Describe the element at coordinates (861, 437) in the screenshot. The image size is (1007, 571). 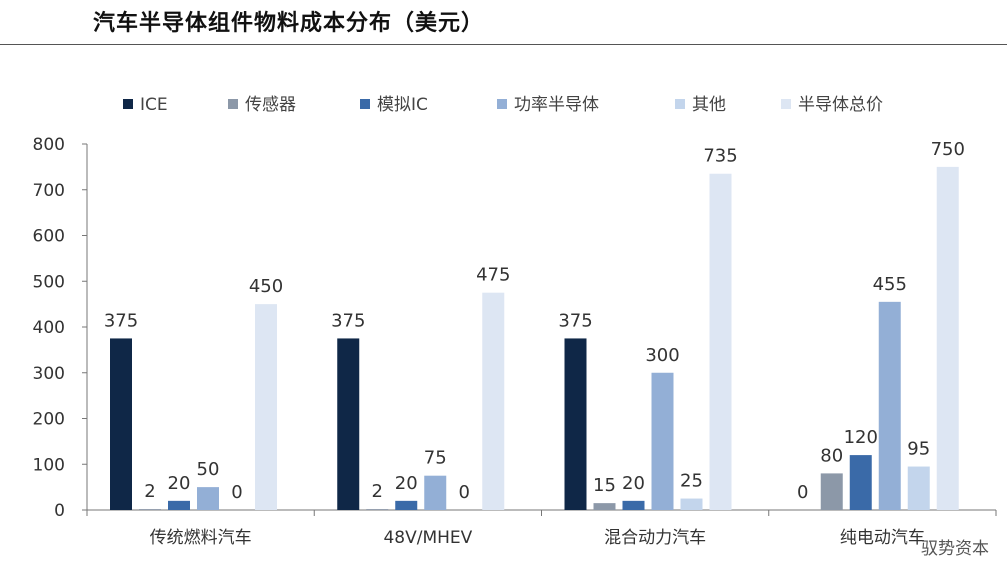
I see `data-label: 120` at that location.